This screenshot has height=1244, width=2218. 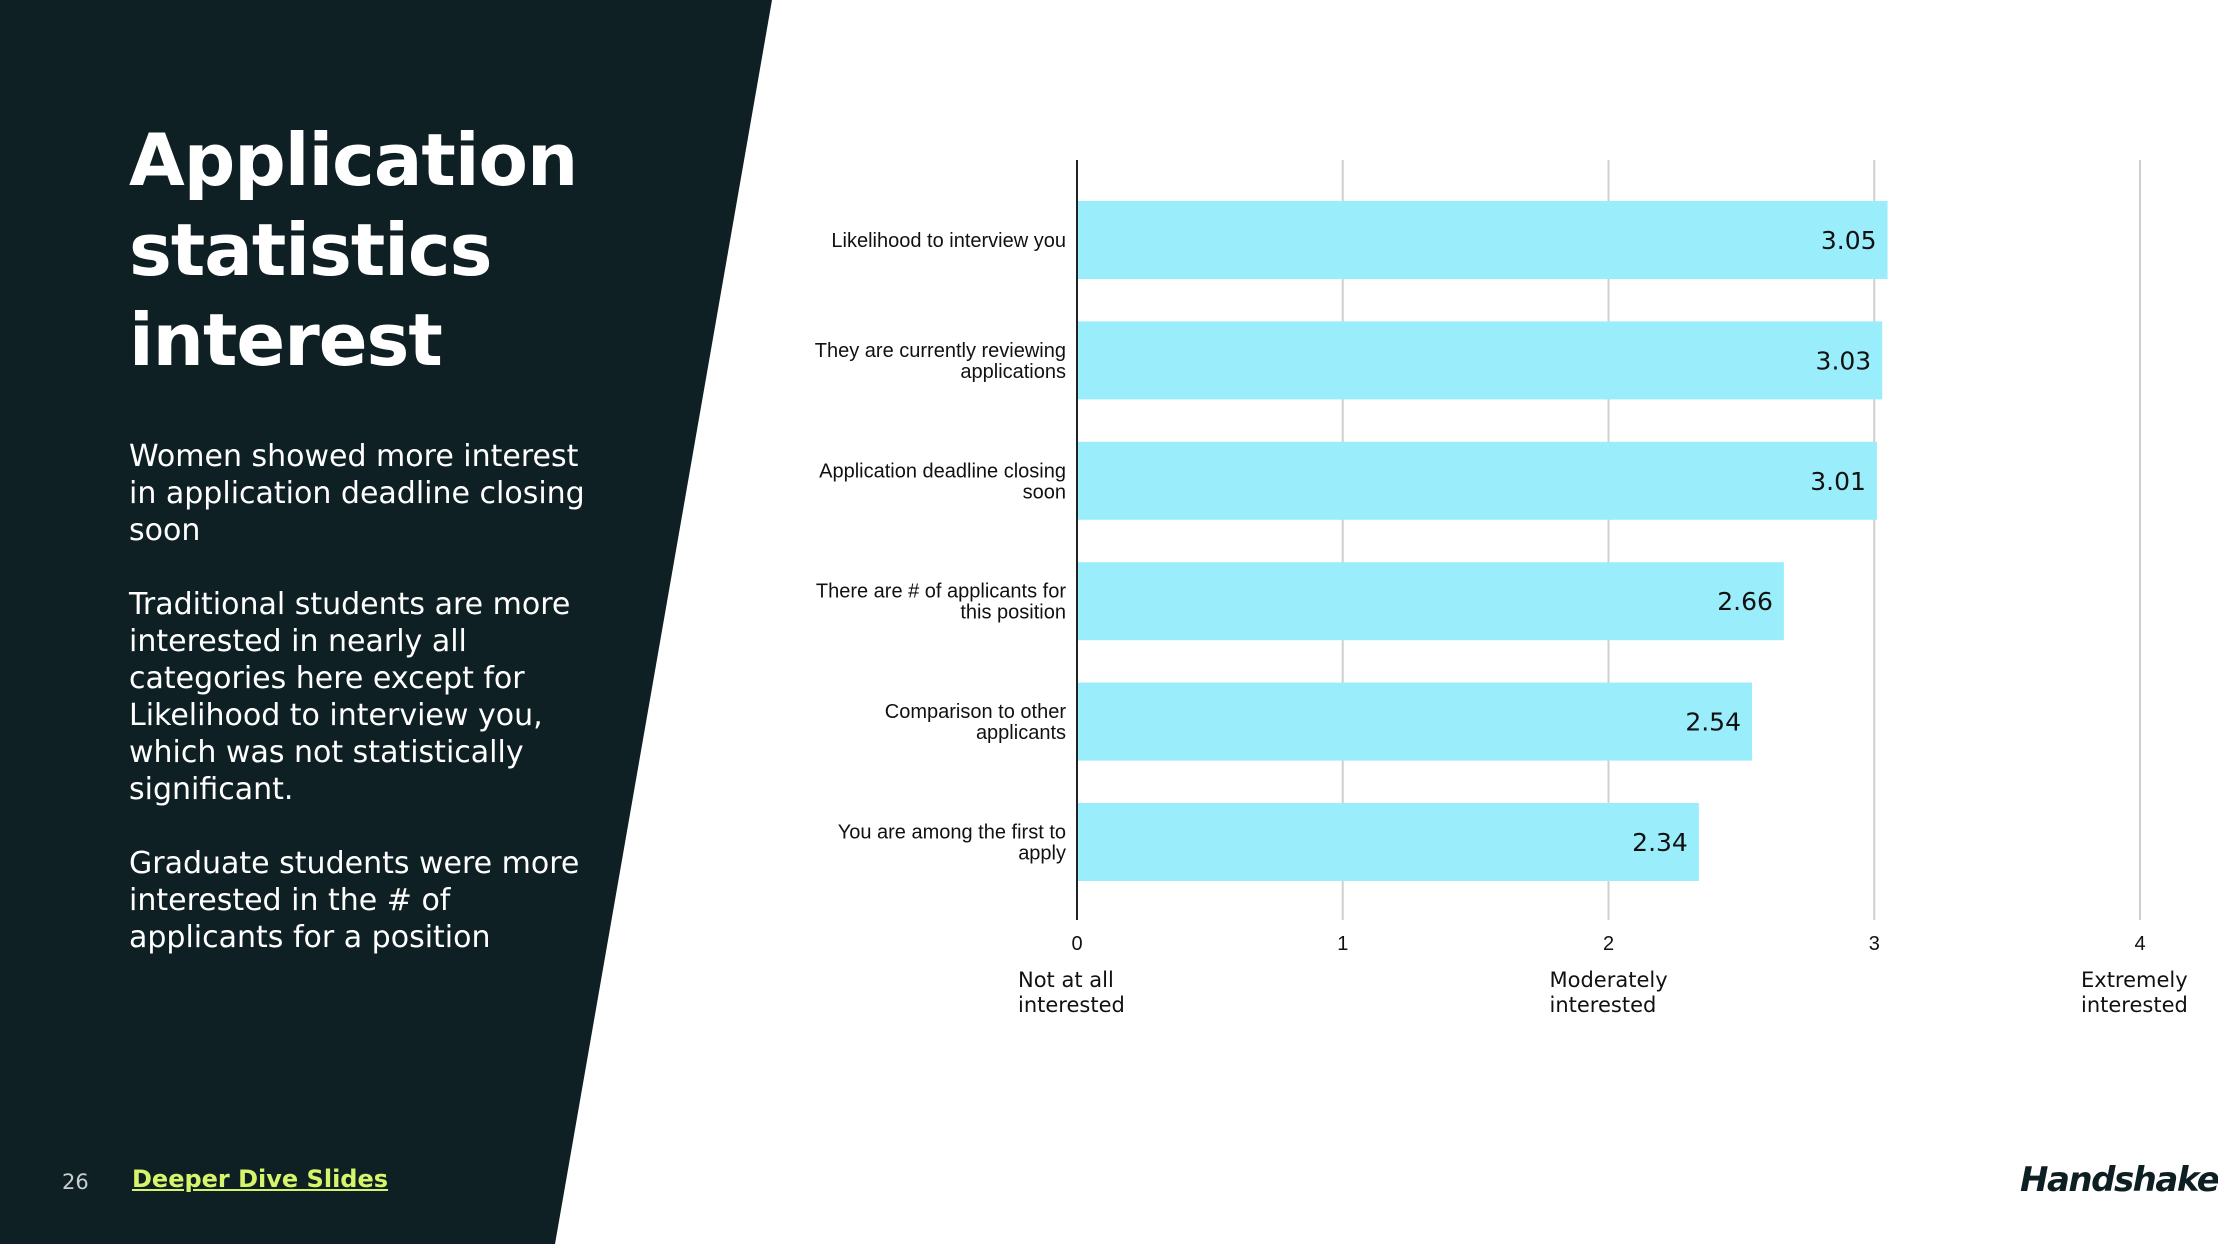 I want to click on x-tick-label: 1, so click(x=1342, y=944).